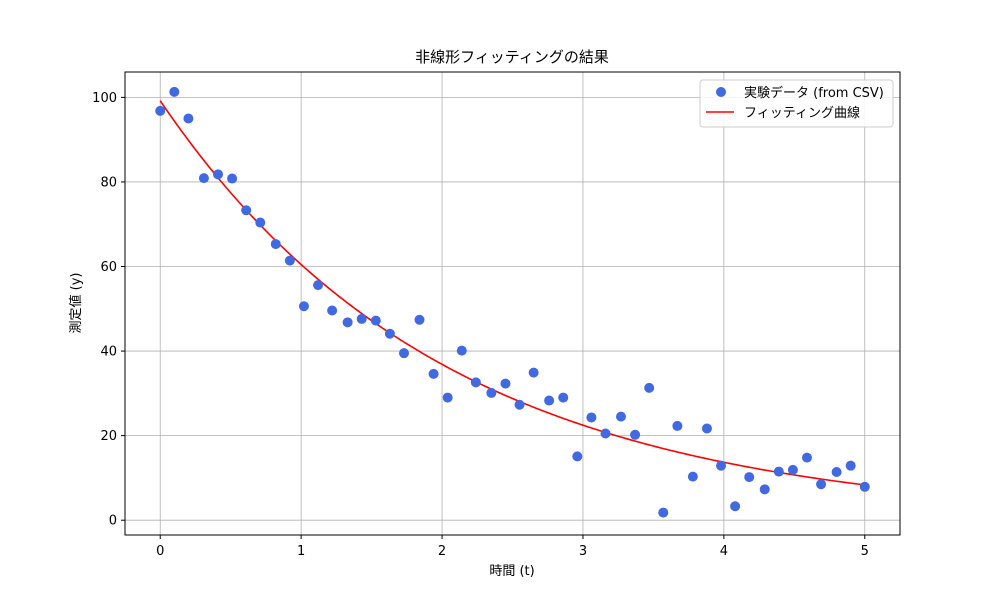 The height and width of the screenshot is (600, 1000). What do you see at coordinates (724, 551) in the screenshot?
I see `x-tick-label: 4` at bounding box center [724, 551].